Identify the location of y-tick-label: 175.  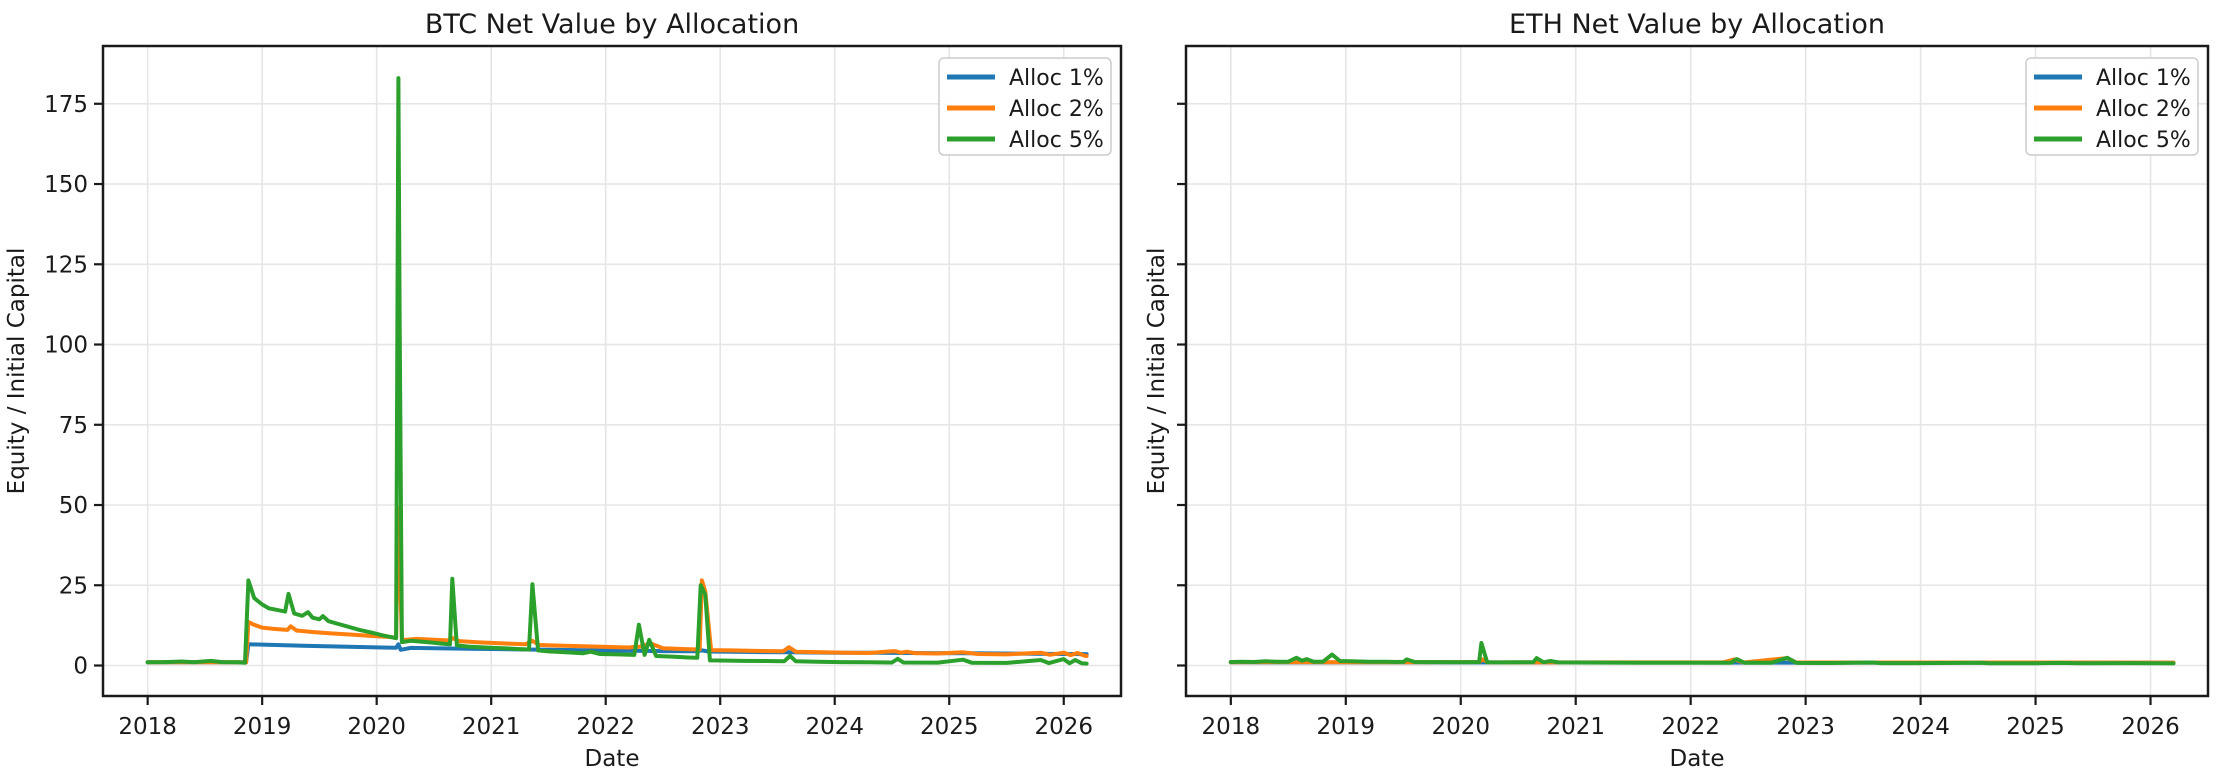
(66, 105).